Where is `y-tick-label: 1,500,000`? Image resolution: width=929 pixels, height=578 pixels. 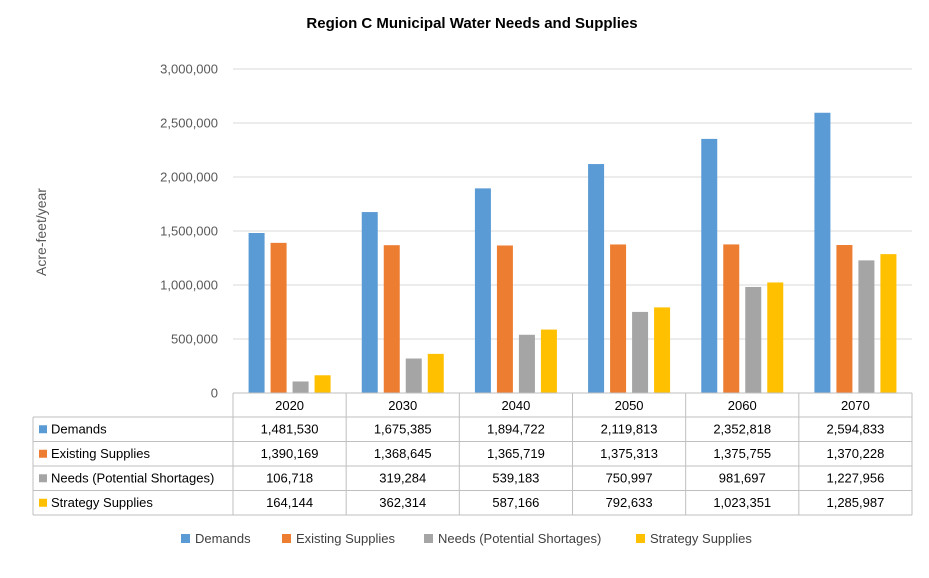 y-tick-label: 1,500,000 is located at coordinates (189, 231).